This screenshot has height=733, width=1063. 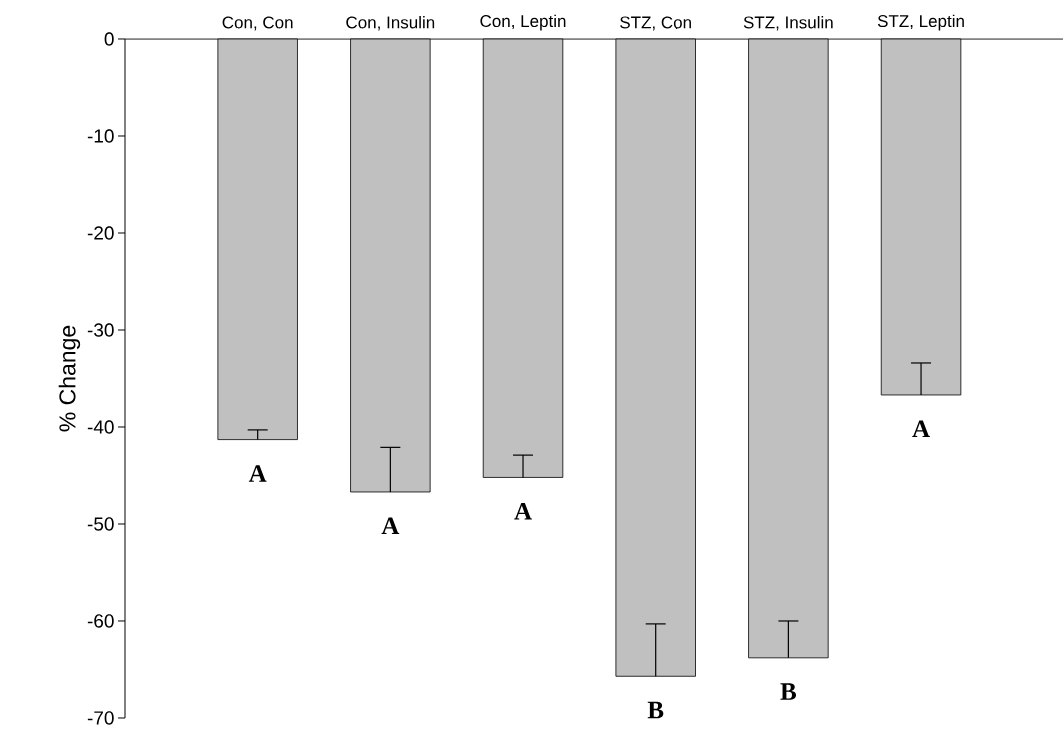 What do you see at coordinates (100, 524) in the screenshot?
I see `y-tick-label: -50` at bounding box center [100, 524].